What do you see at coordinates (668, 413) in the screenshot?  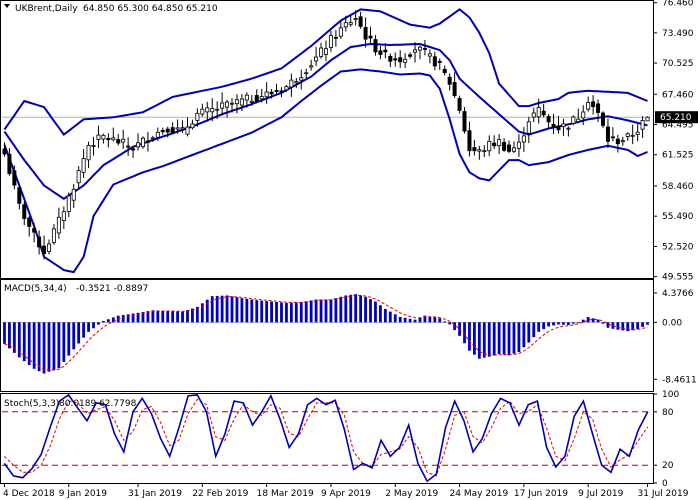 I see `stoch-axis-label: 80` at bounding box center [668, 413].